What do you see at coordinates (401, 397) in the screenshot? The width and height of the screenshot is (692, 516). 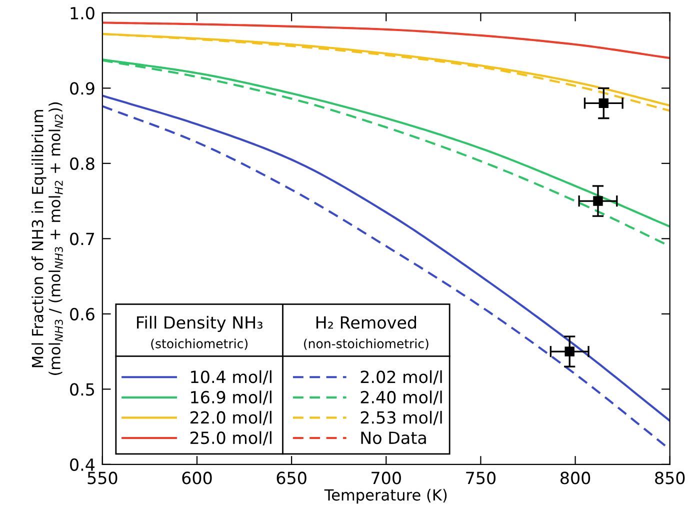 I see `legend-label: 2.40 mol/l` at bounding box center [401, 397].